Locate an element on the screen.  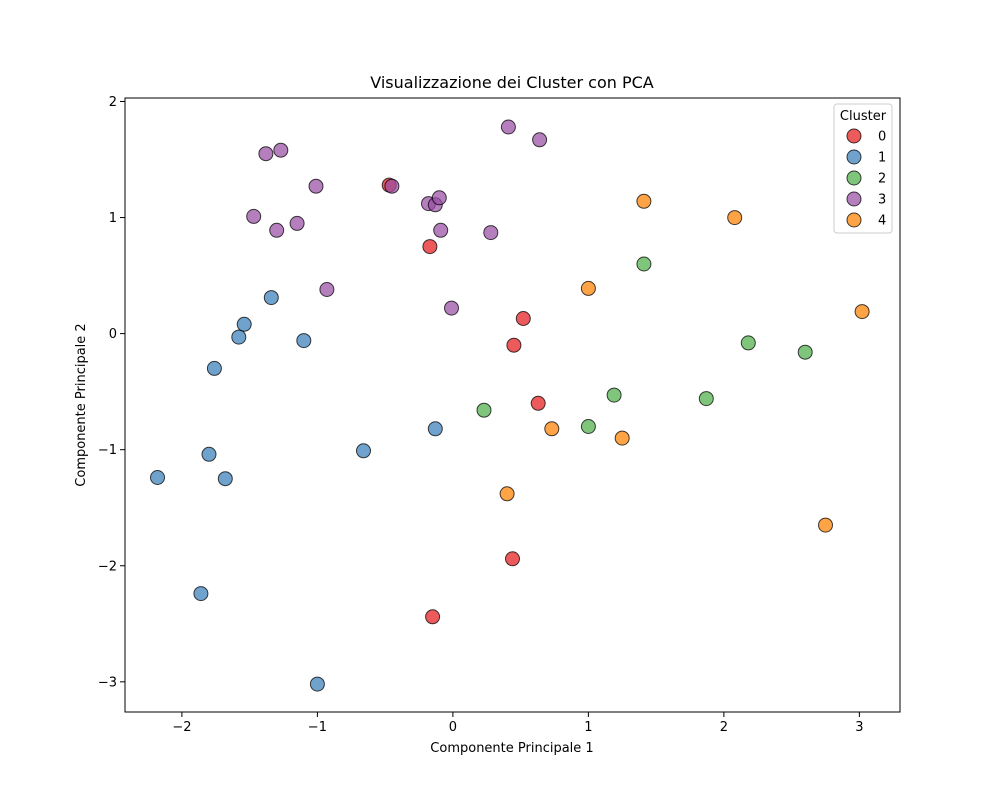
legend: Cluster 0 1 2 3 4 is located at coordinates (863, 168).